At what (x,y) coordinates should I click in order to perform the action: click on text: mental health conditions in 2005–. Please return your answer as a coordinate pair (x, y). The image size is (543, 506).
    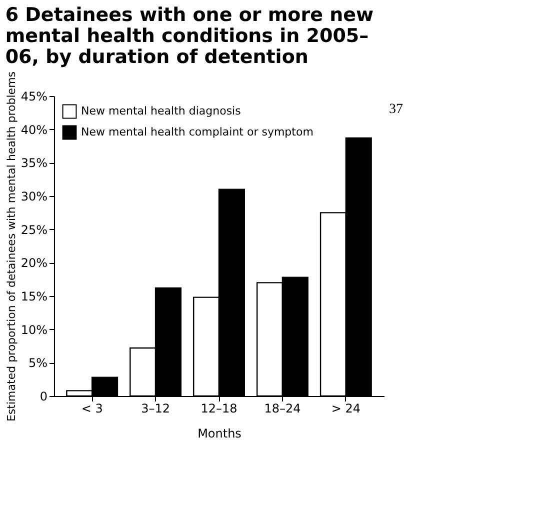
    Looking at the image, I should click on (187, 35).